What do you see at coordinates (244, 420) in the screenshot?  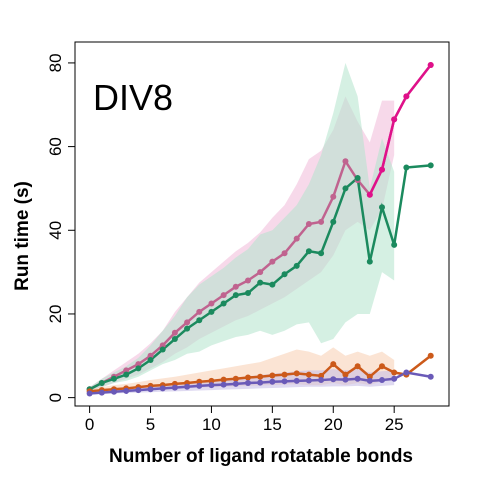 I see `x-axis-ticks: 0 5 10 15 20 25` at bounding box center [244, 420].